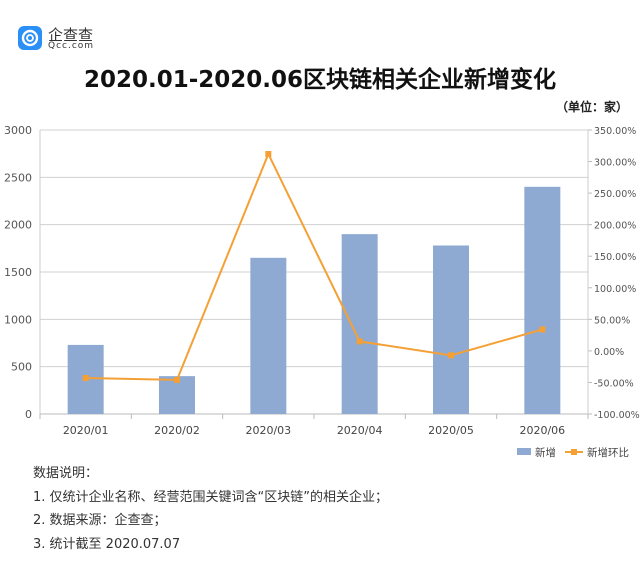  I want to click on x-tick-label: 2020/01, so click(86, 430).